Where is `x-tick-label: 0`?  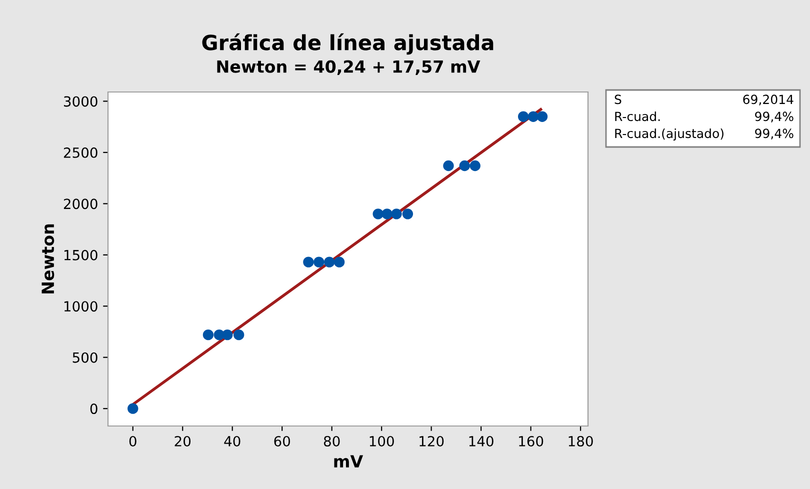
x-tick-label: 0 is located at coordinates (132, 441).